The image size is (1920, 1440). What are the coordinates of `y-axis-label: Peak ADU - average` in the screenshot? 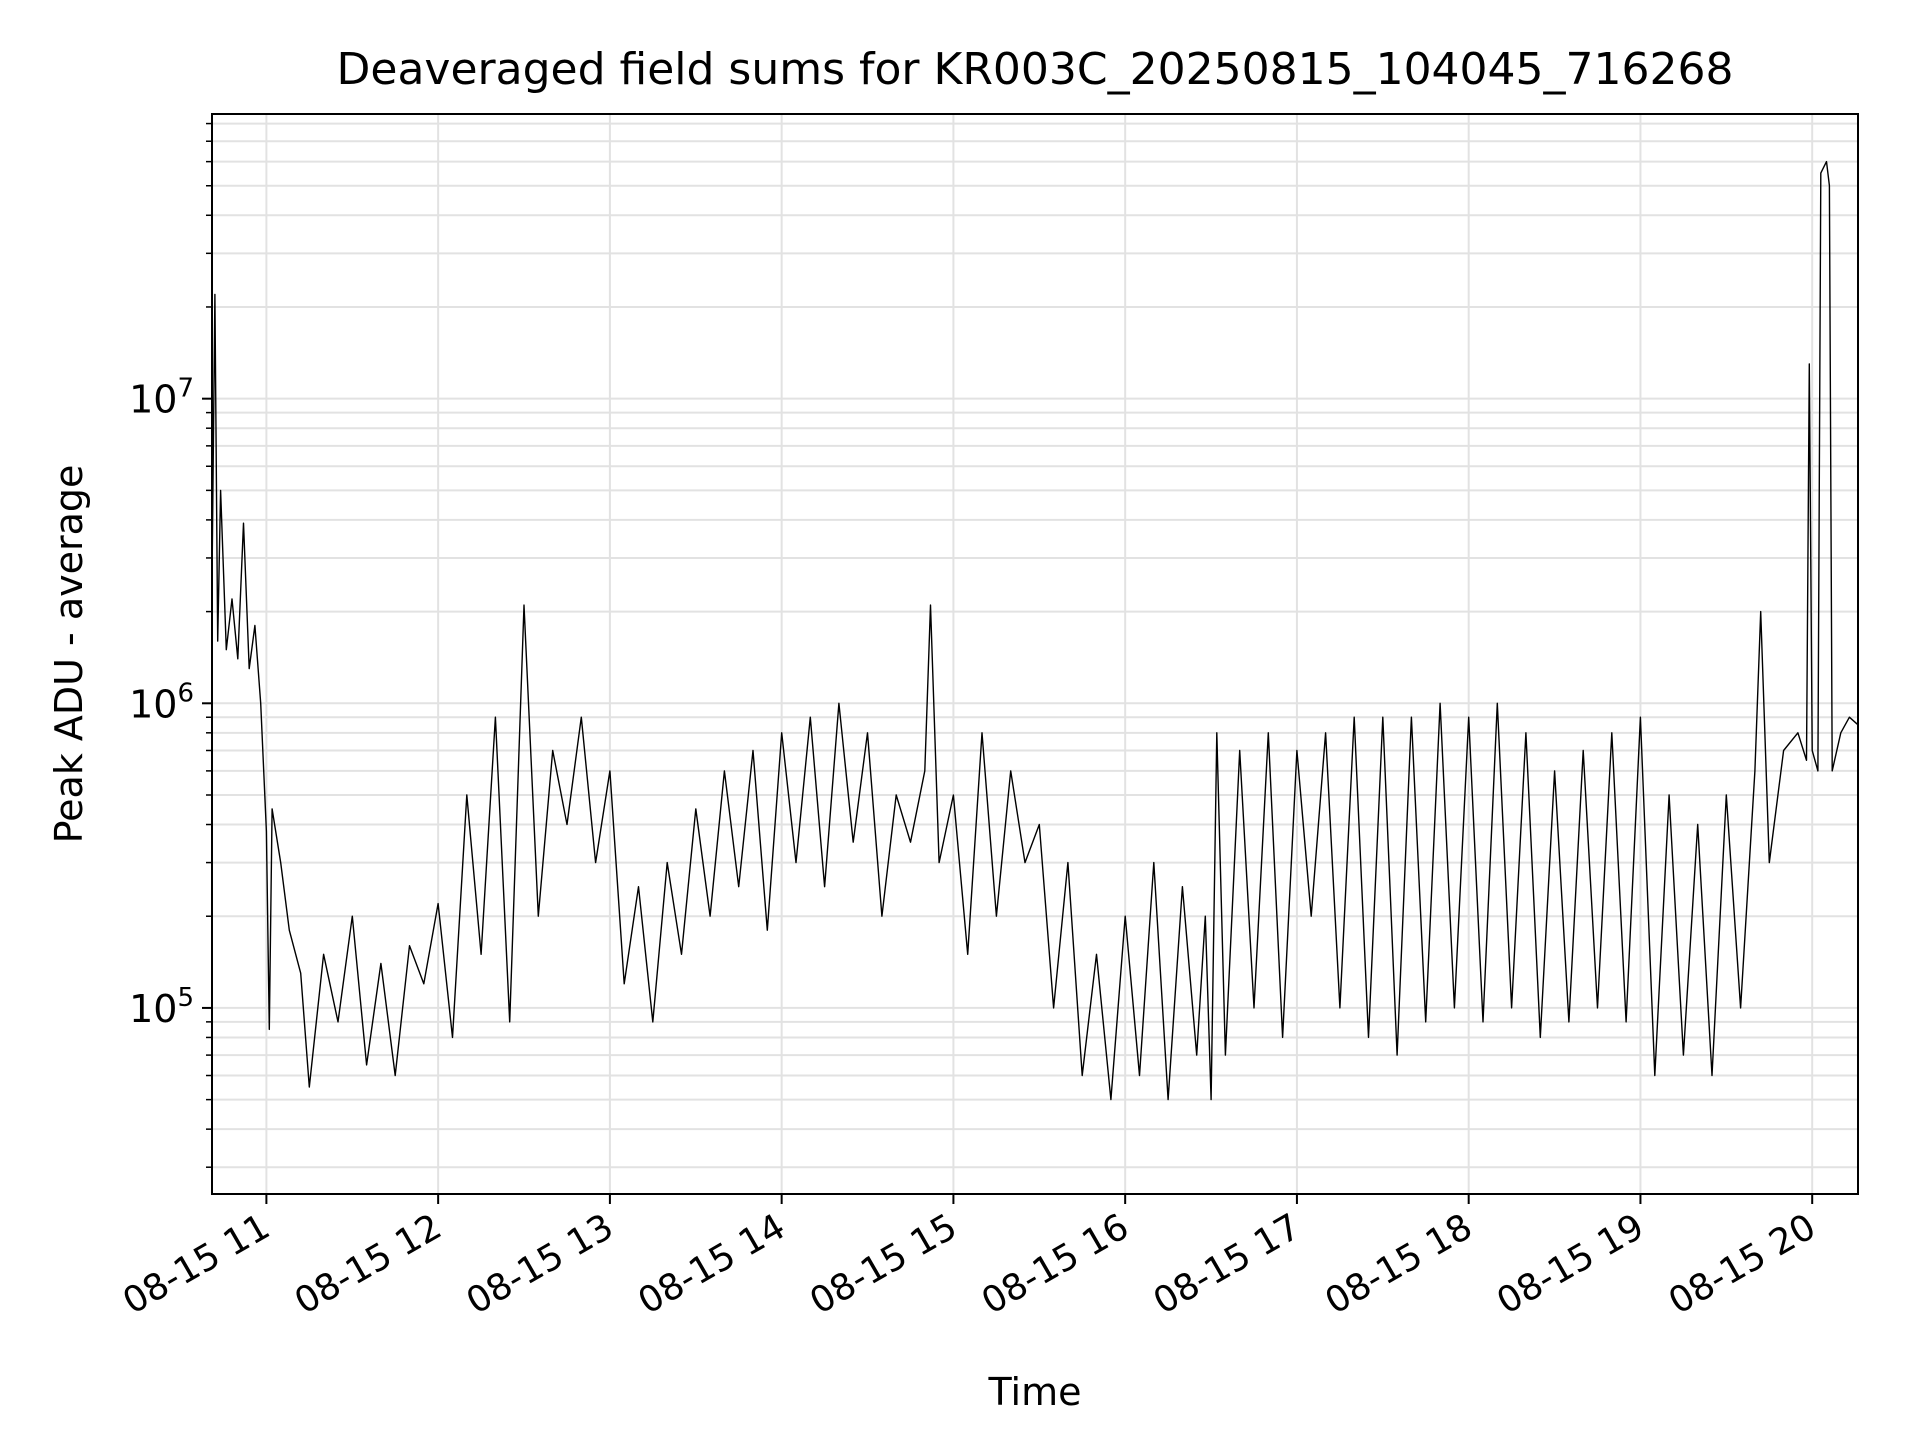 It's located at (69, 654).